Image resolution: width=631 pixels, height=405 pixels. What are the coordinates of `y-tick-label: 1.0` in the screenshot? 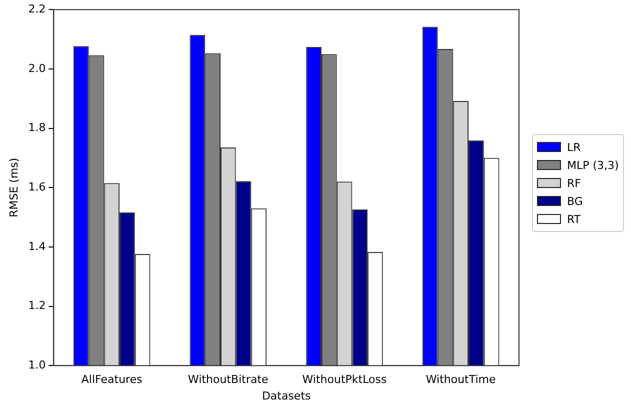 It's located at (37, 365).